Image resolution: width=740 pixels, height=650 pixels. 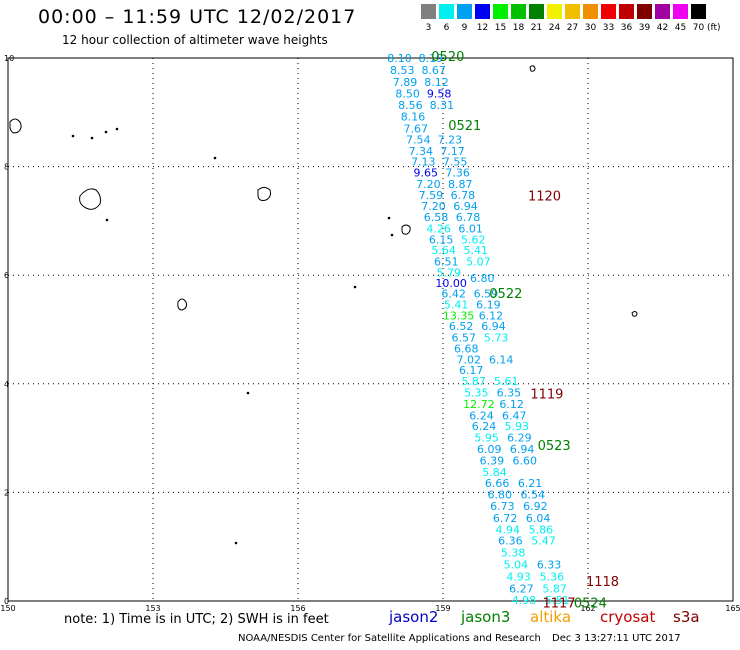 What do you see at coordinates (407, 93) in the screenshot?
I see `swh-value-label: 8.50` at bounding box center [407, 93].